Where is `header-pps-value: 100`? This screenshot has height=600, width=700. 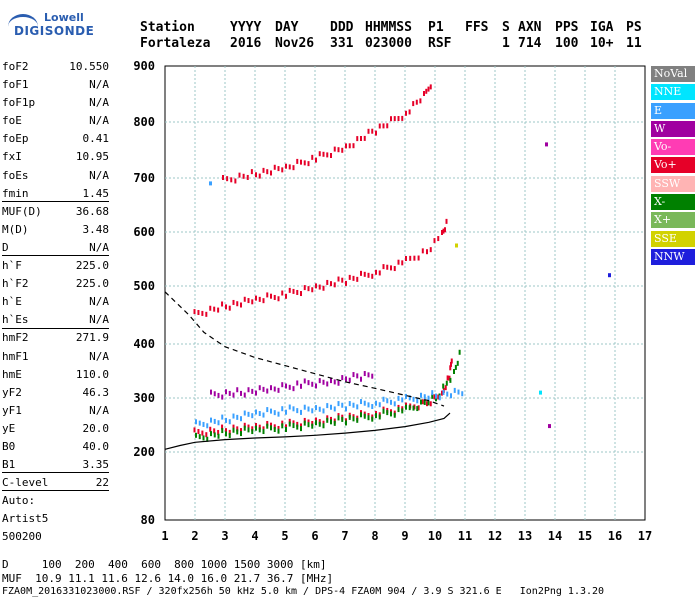
header-pps-value: 100 is located at coordinates (567, 43).